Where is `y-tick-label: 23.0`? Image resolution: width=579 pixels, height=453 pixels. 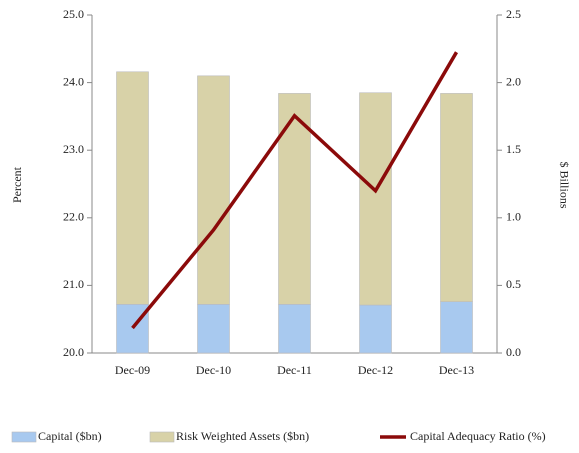 y-tick-label: 23.0 is located at coordinates (73, 149).